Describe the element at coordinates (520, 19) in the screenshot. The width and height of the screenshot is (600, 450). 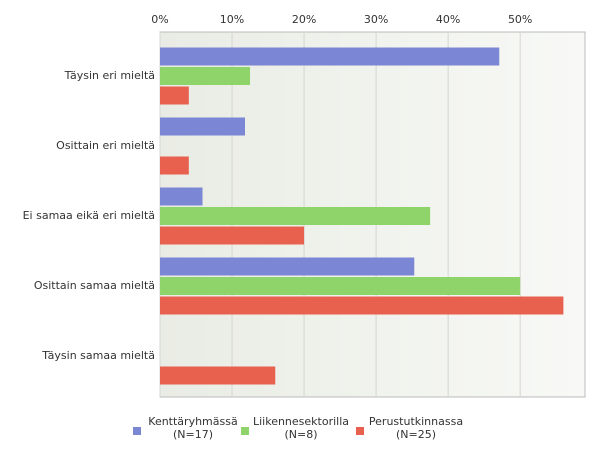
I see `x-tick-label: 50%` at that location.